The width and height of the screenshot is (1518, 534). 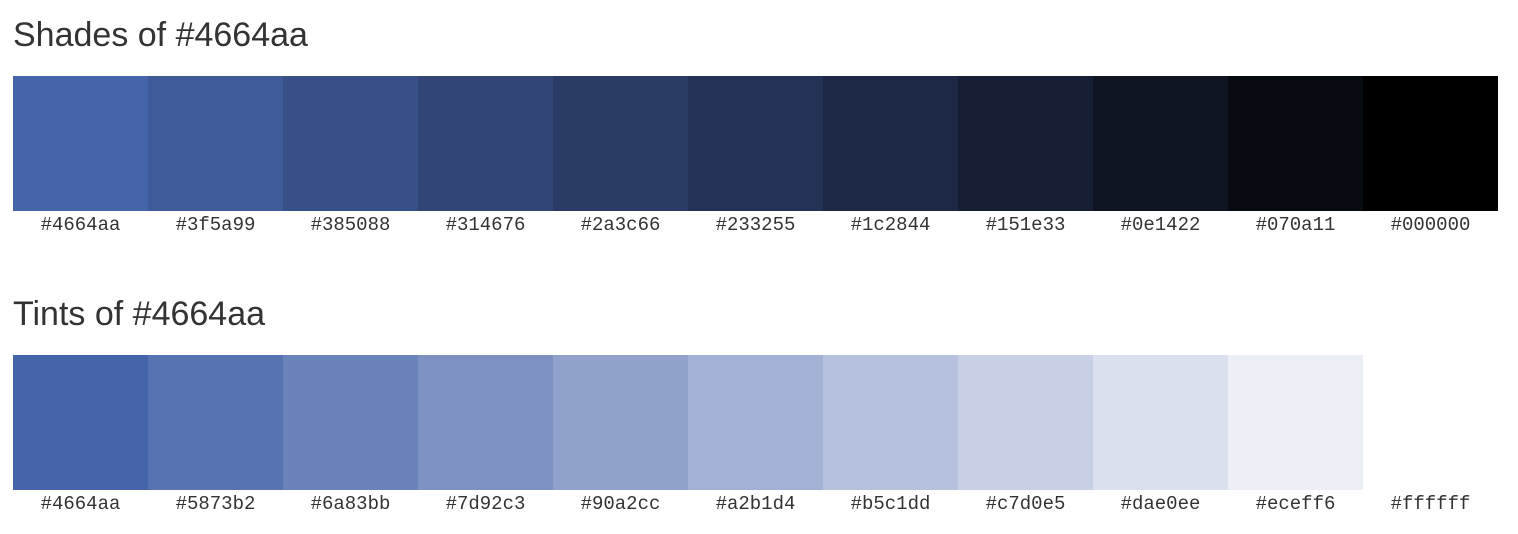 I want to click on shades-swatch: #385088, so click(x=350, y=158).